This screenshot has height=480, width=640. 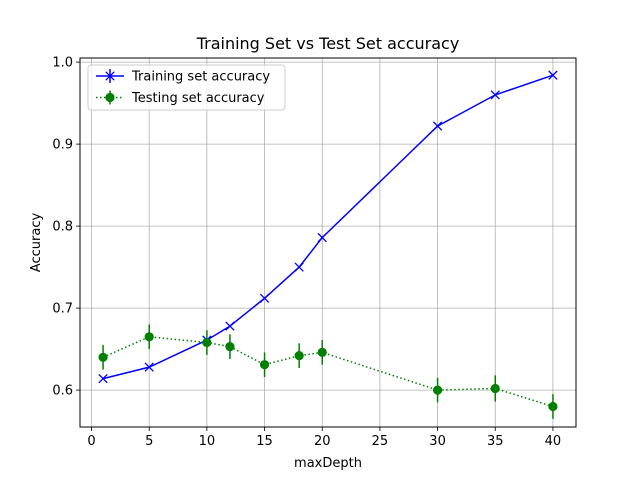 I want to click on series-line, so click(x=328, y=372).